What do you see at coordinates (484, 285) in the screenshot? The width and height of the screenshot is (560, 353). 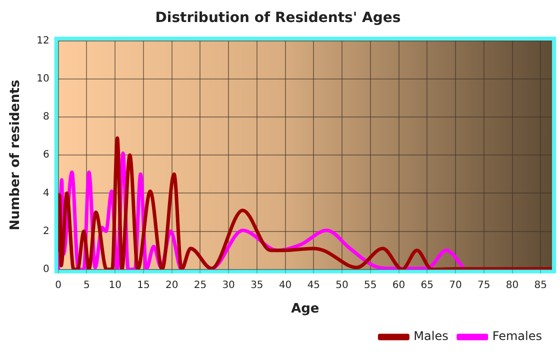 I see `x-tick-label: 75` at bounding box center [484, 285].